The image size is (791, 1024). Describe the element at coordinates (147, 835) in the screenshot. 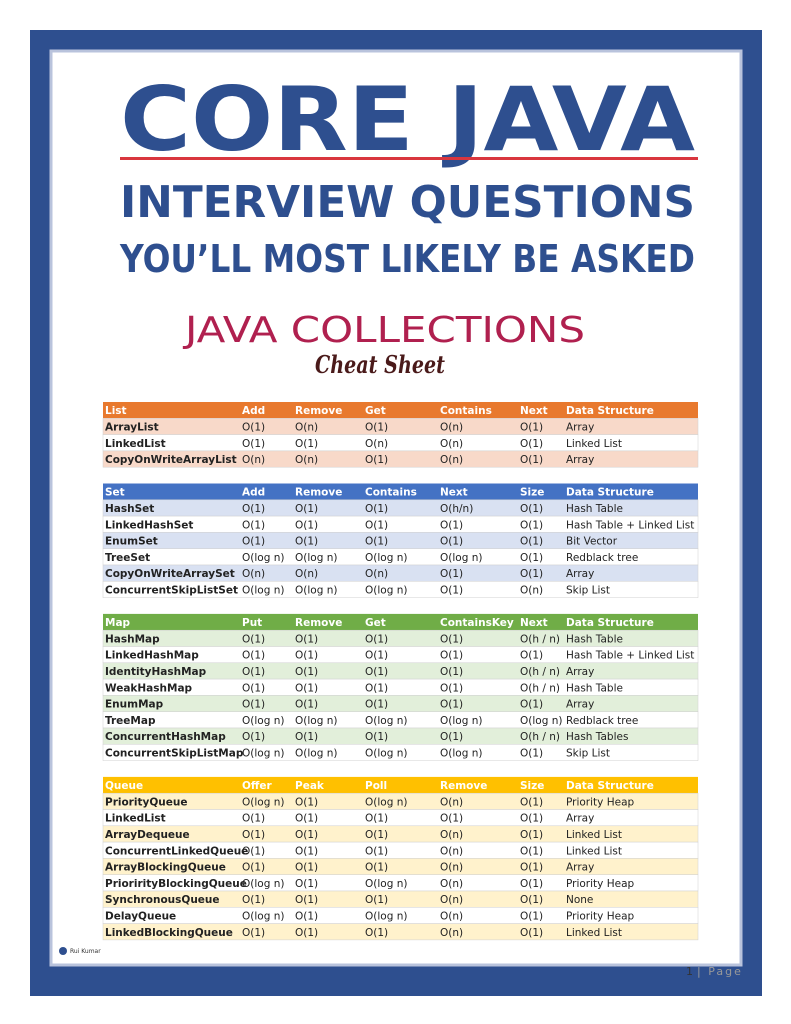

I see `cell: ArrayDequeue` at that location.